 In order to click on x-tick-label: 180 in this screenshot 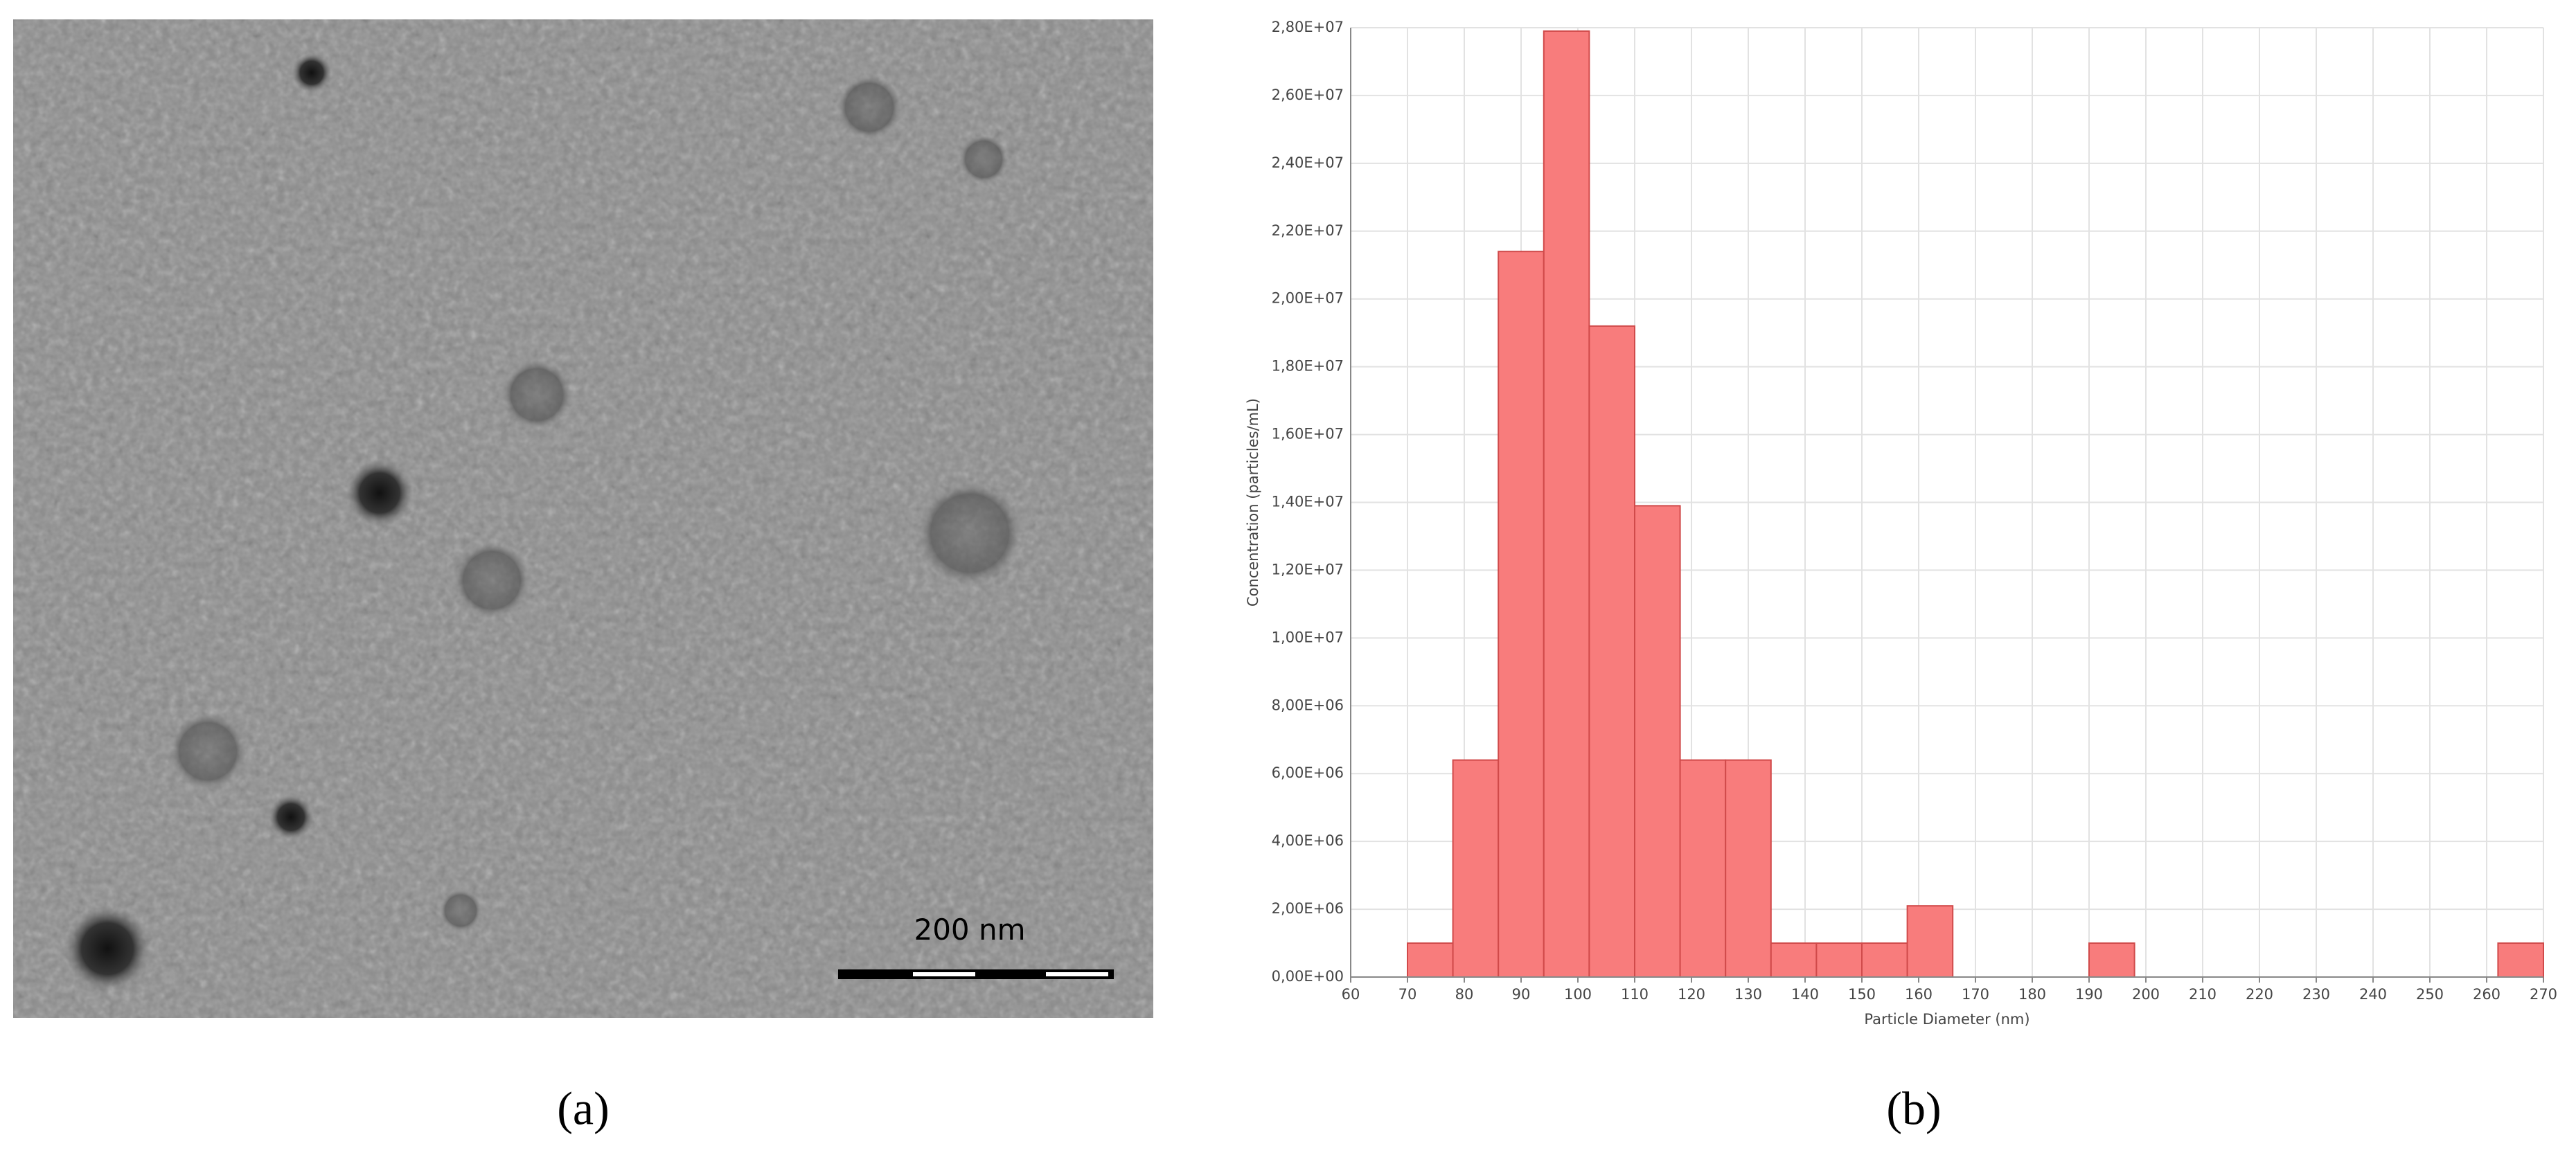, I will do `click(2032, 994)`.